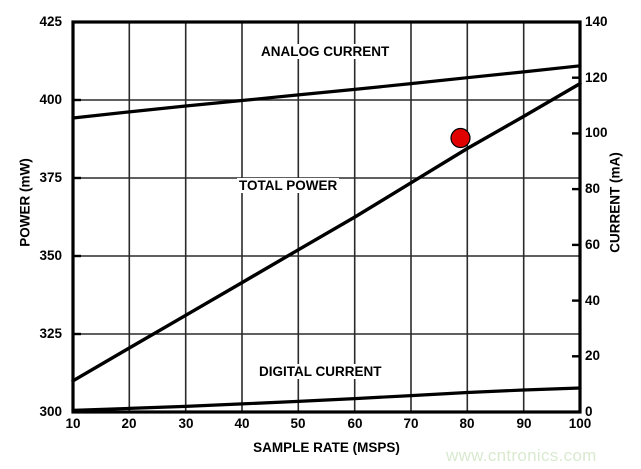  What do you see at coordinates (593, 355) in the screenshot?
I see `y-right-tick-20: 20` at bounding box center [593, 355].